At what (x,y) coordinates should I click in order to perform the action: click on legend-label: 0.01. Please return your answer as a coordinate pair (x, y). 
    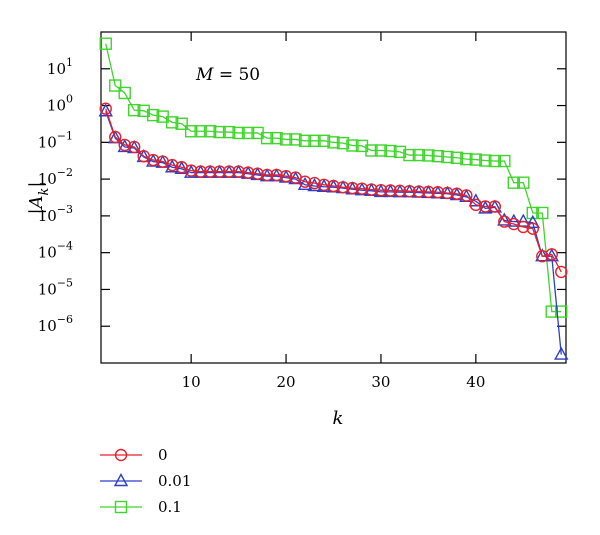
    Looking at the image, I should click on (174, 481).